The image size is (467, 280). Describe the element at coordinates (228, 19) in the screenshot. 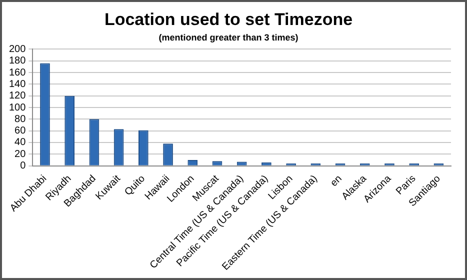

I see `chart-title: Location used to set Timezone` at that location.